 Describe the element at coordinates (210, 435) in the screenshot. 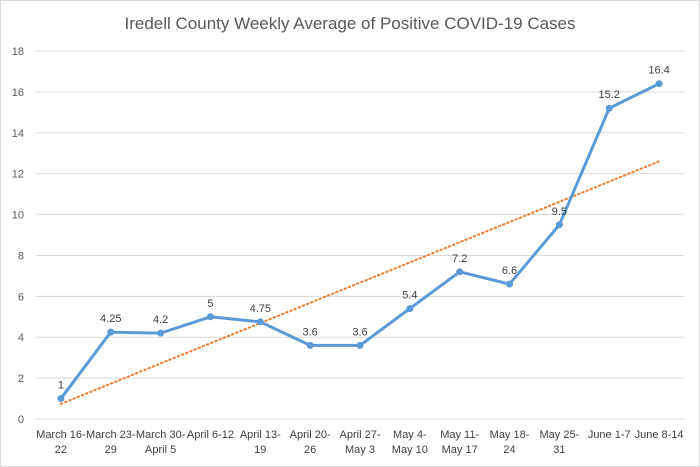

I see `x-category-label: April 6-12` at that location.